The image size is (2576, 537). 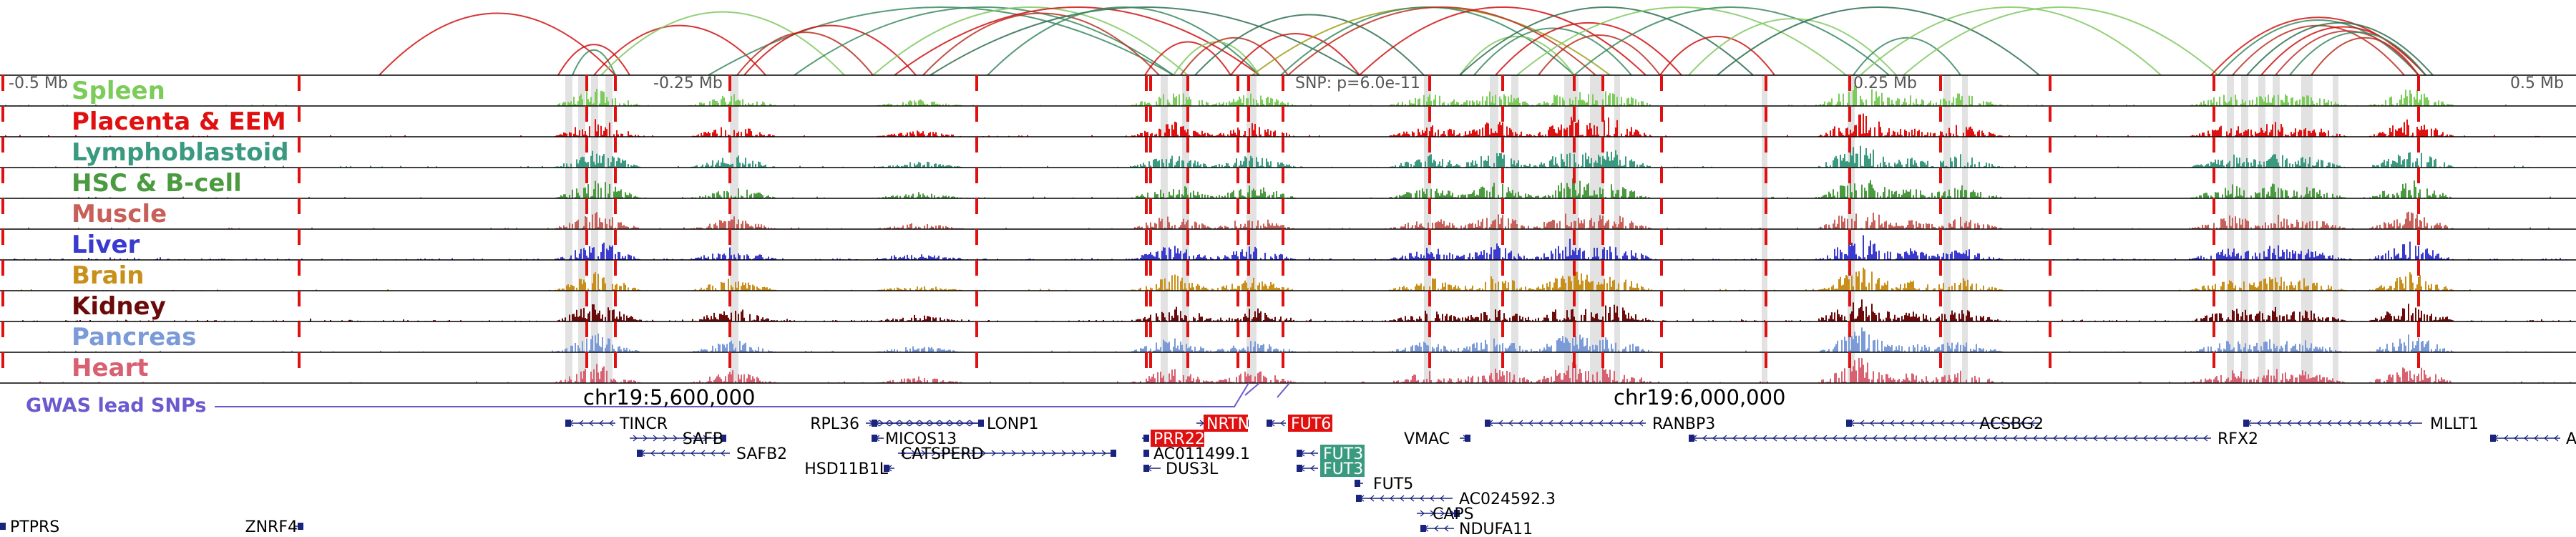 I want to click on gene-prr22: PRR22, so click(x=1173, y=439).